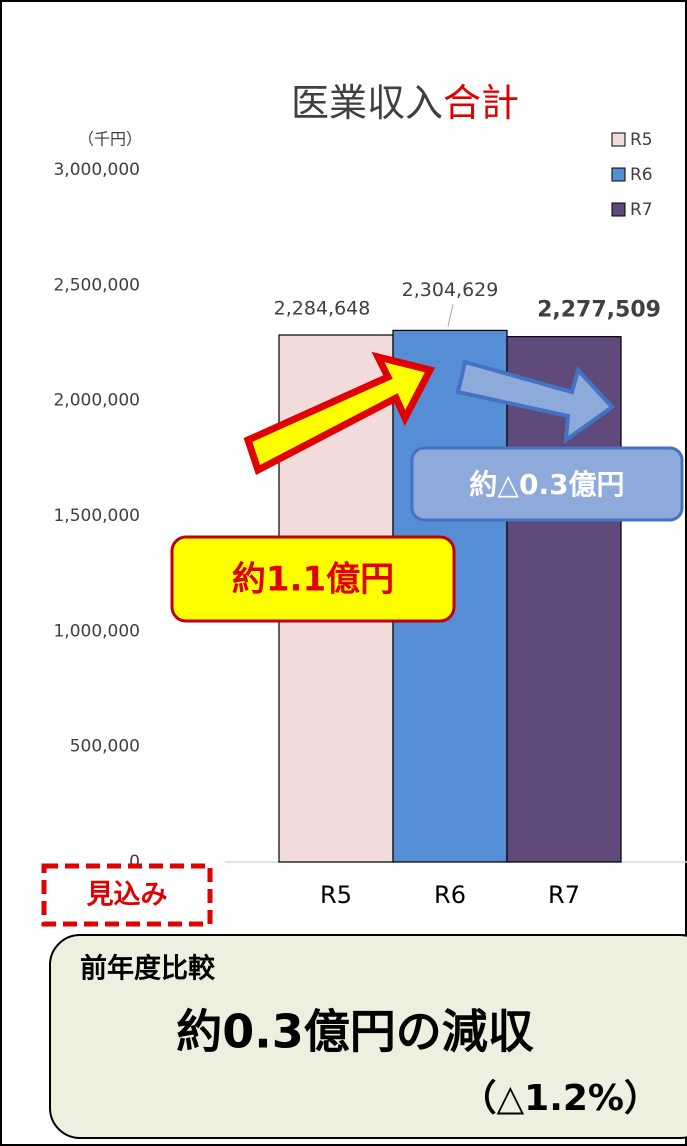 The height and width of the screenshot is (1146, 687). Describe the element at coordinates (339, 413) in the screenshot. I see `increase-arrow` at that location.